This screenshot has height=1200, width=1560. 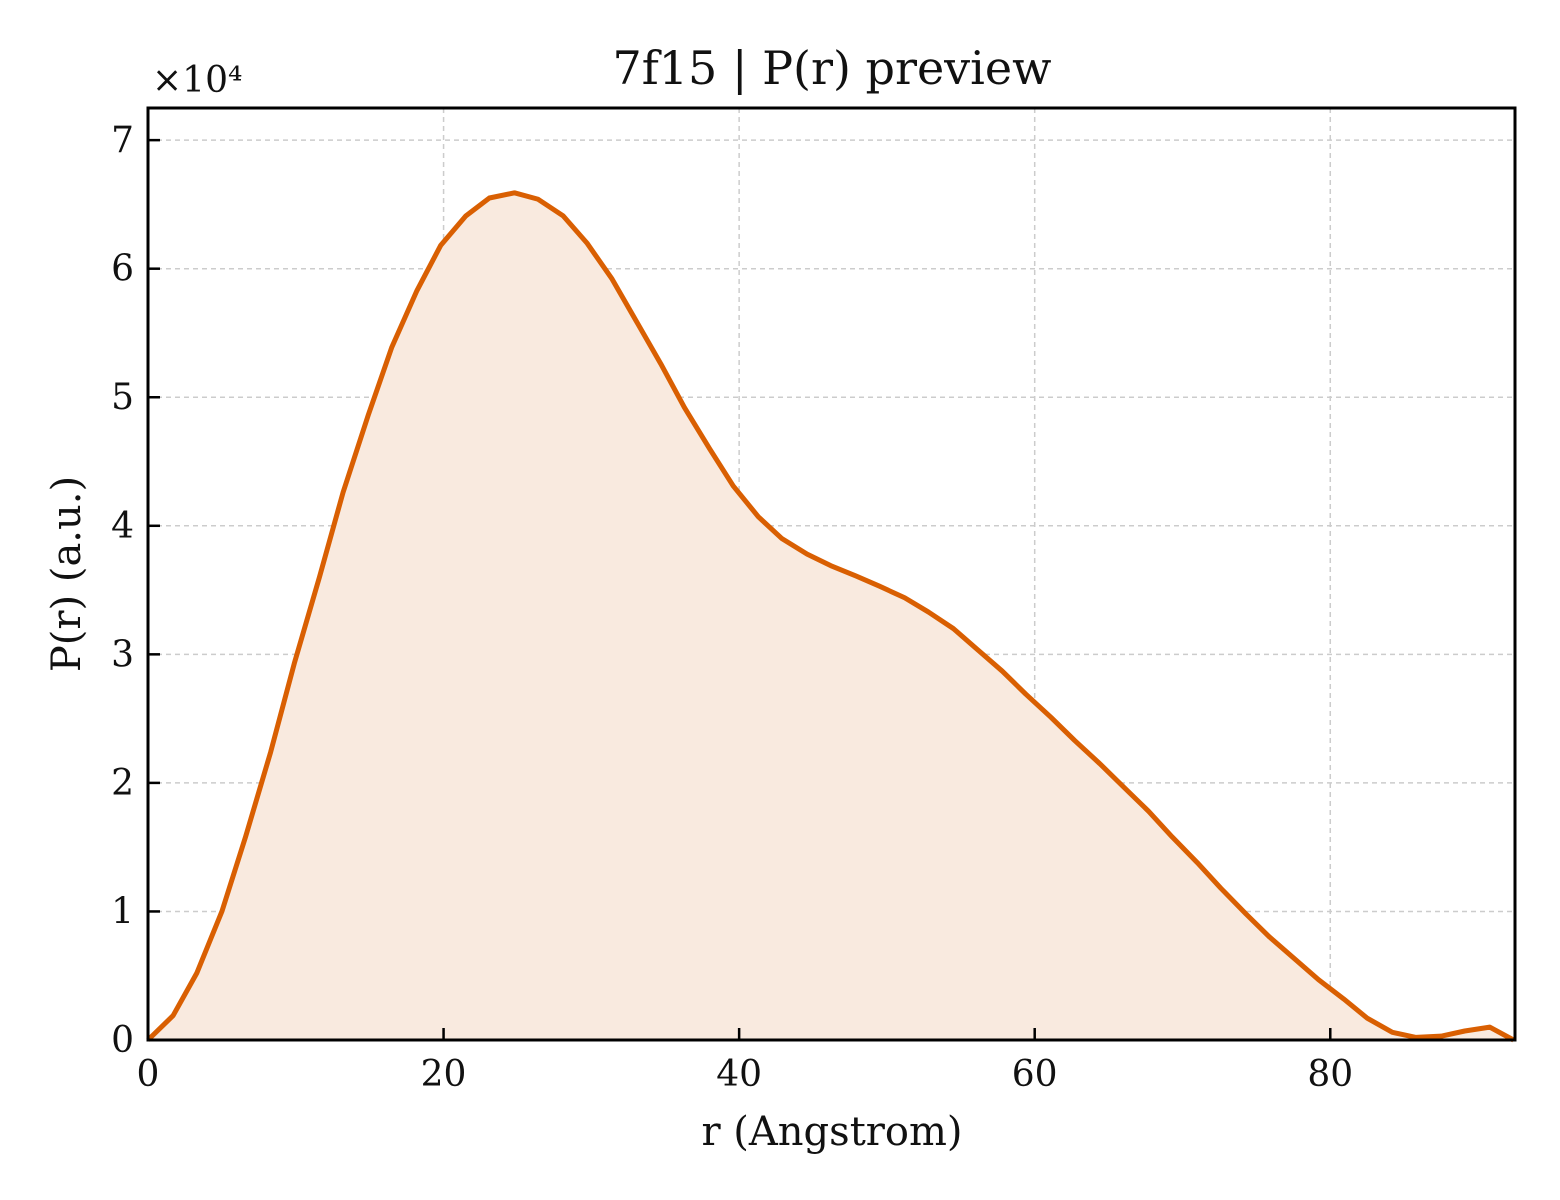 I want to click on chart-title: 7f15 | P(r) preview, so click(x=832, y=68).